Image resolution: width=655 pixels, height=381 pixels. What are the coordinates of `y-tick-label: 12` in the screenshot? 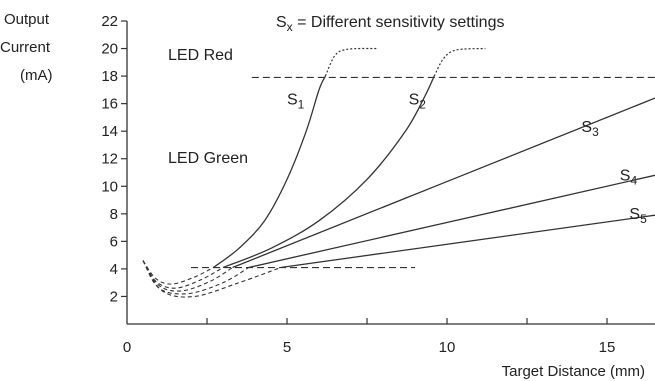 It's located at (109, 159).